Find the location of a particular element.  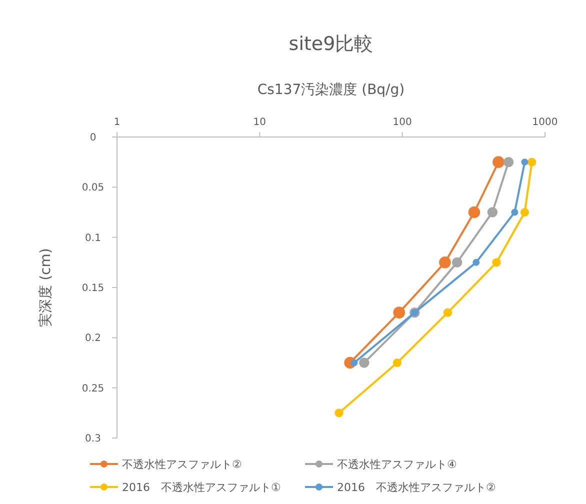

legend-label: 2016 不透水性アスファルト① is located at coordinates (201, 487).